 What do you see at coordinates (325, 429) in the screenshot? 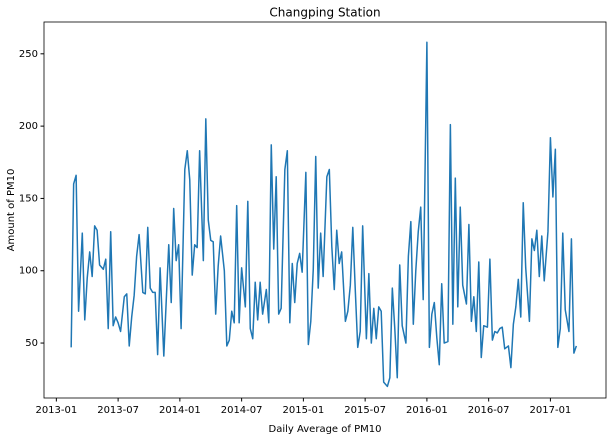
I see `x-axis-label: Daily Average of PM10` at bounding box center [325, 429].